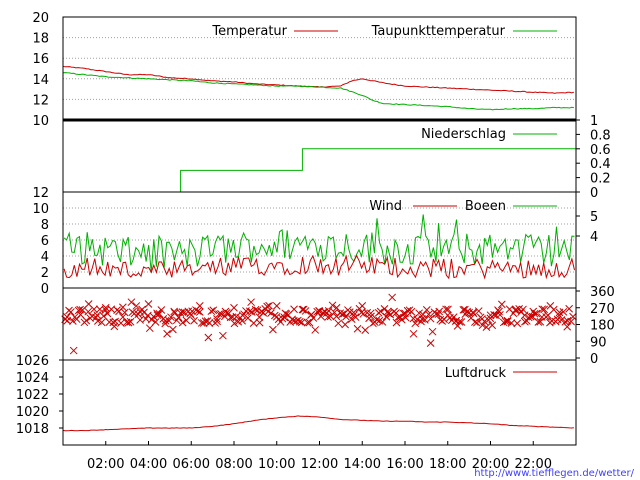  I want to click on wind-y-tick: 10, so click(40, 209).